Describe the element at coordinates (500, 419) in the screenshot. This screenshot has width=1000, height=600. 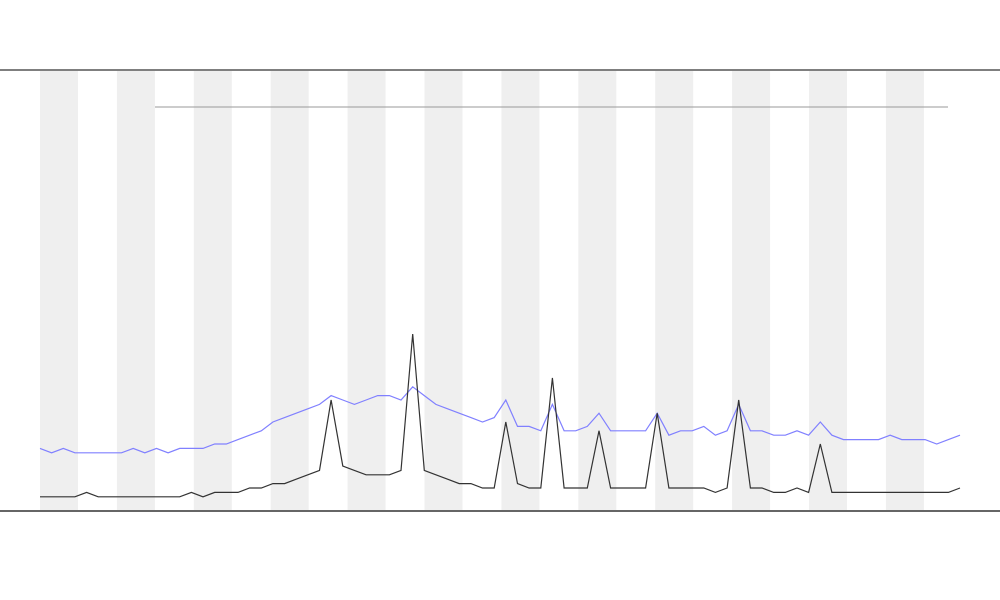
I see `series-line` at that location.